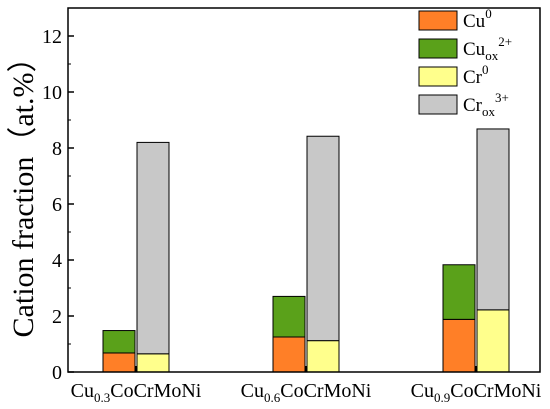  What do you see at coordinates (136, 392) in the screenshot?
I see `x-tick-label: Cu0.3CoCrMoNi` at bounding box center [136, 392].